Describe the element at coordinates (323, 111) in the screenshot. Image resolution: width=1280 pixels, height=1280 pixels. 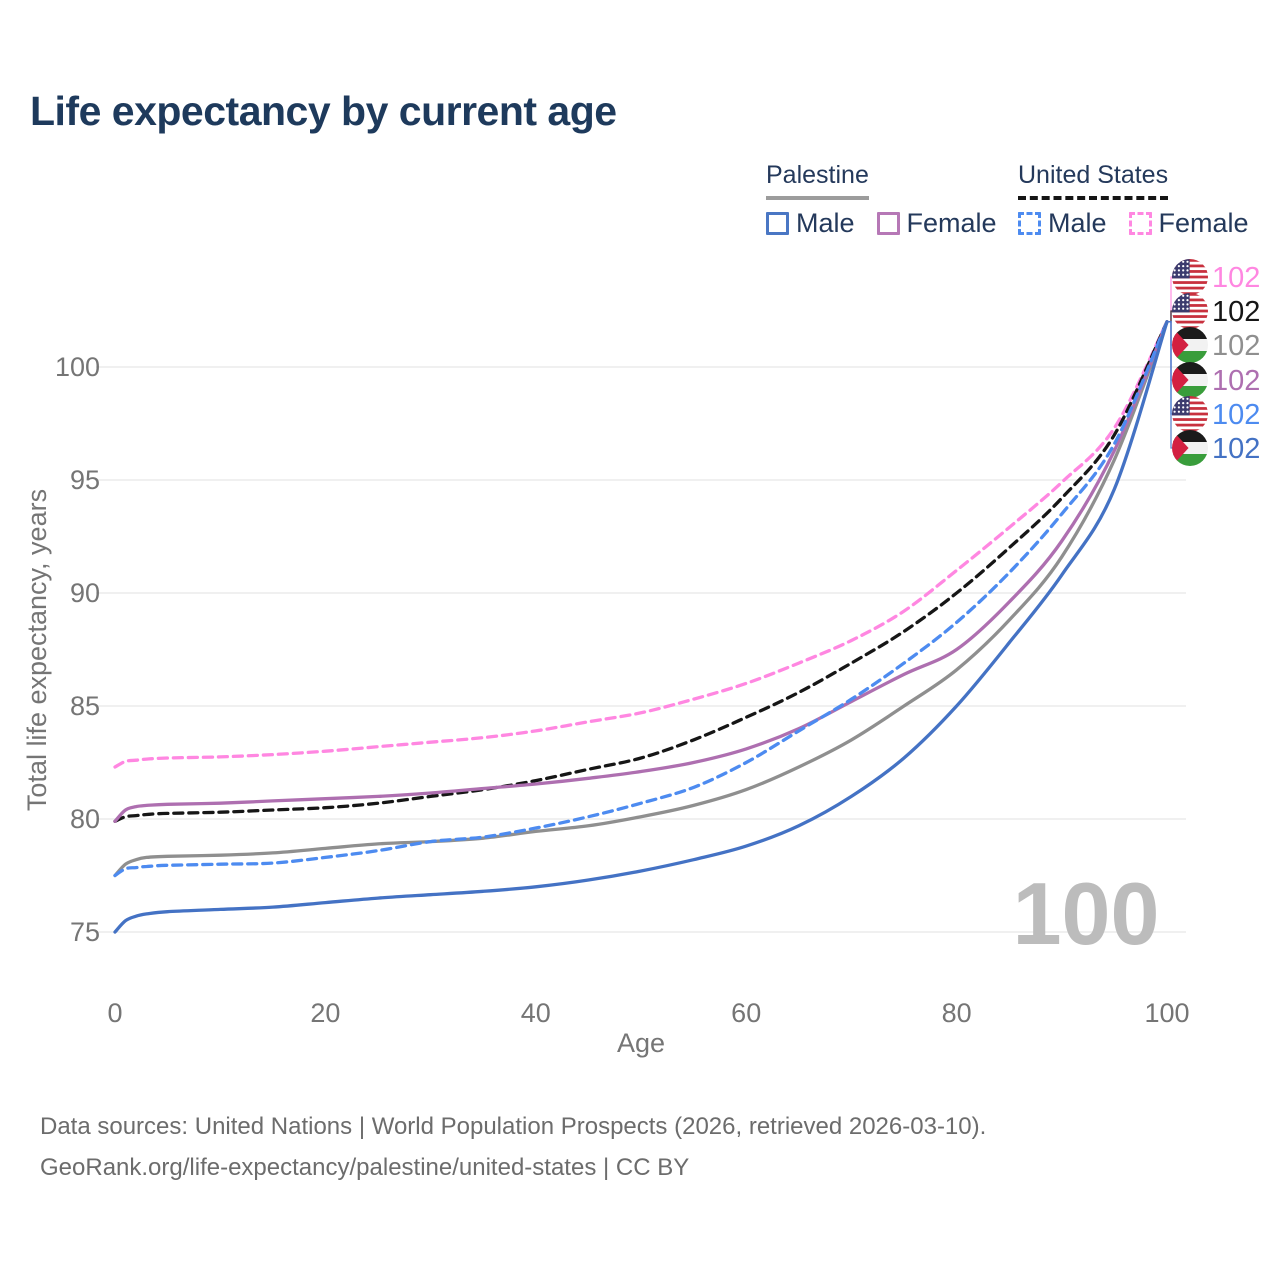
I see `chart-title: Life expectancy by current age` at that location.